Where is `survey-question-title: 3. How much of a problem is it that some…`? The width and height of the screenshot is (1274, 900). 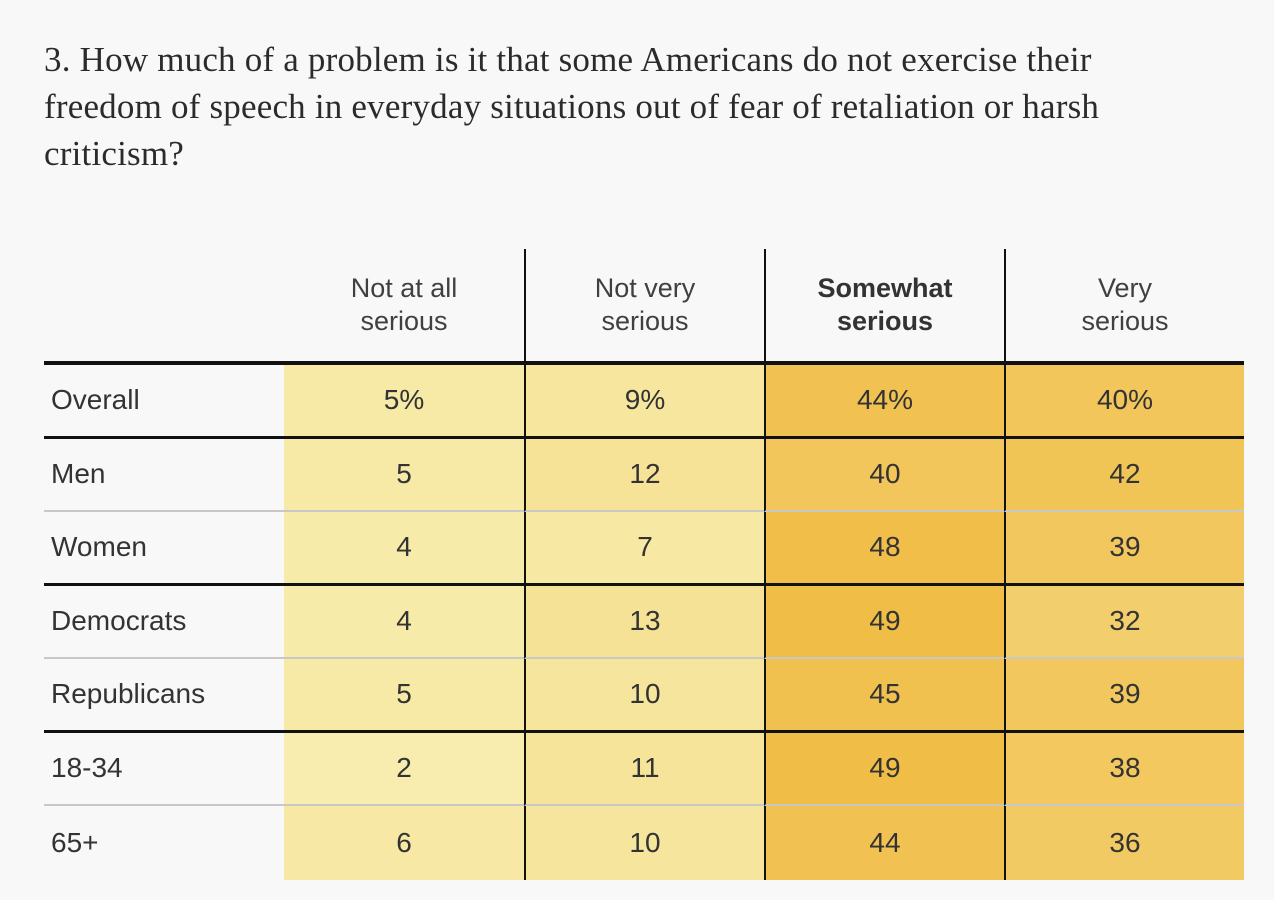
survey-question-title: 3. How much of a problem is it that some… is located at coordinates (572, 106).